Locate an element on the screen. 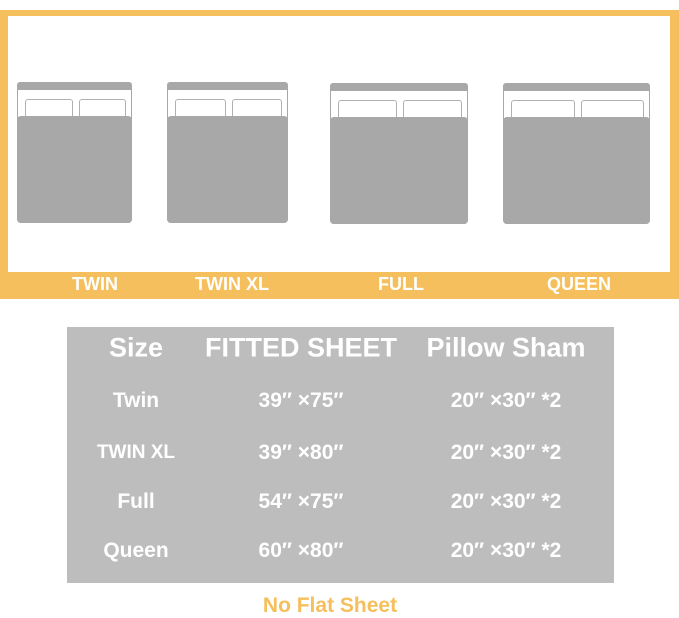 The image size is (679, 618). table-cell: Twin is located at coordinates (136, 400).